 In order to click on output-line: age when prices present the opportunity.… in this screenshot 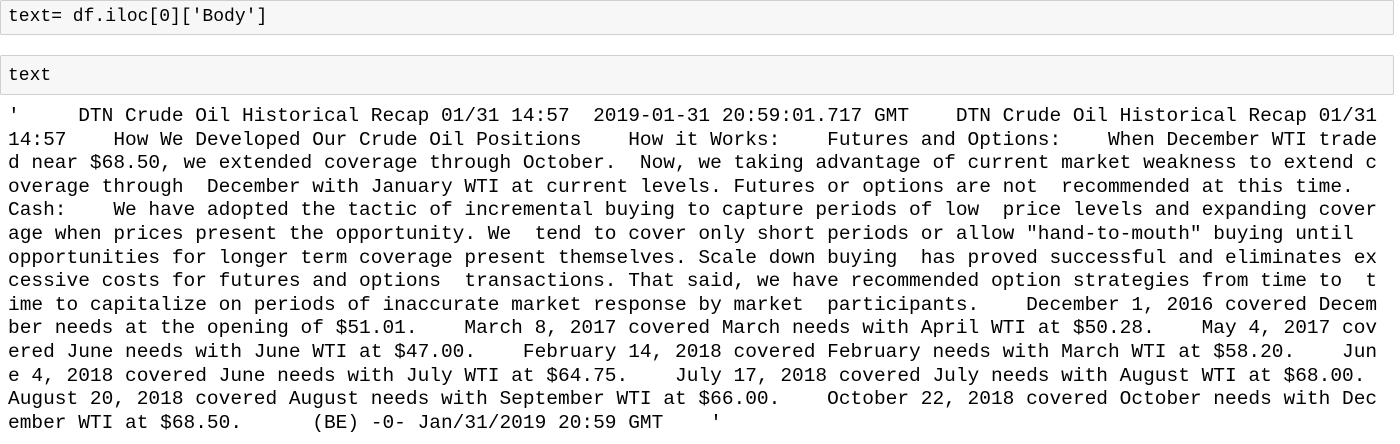, I will do `click(681, 233)`.